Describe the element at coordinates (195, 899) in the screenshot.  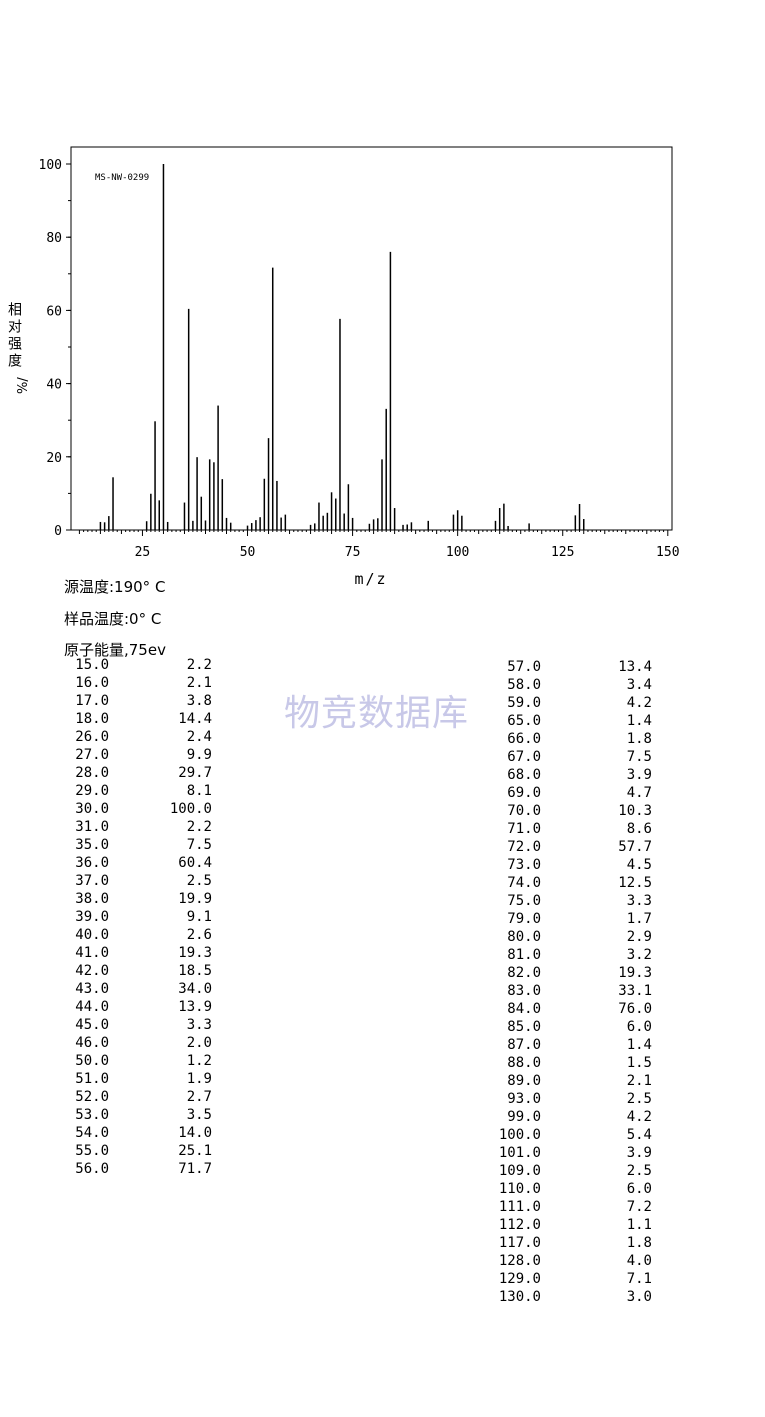
I see `peak-abundance: 19.9` at that location.